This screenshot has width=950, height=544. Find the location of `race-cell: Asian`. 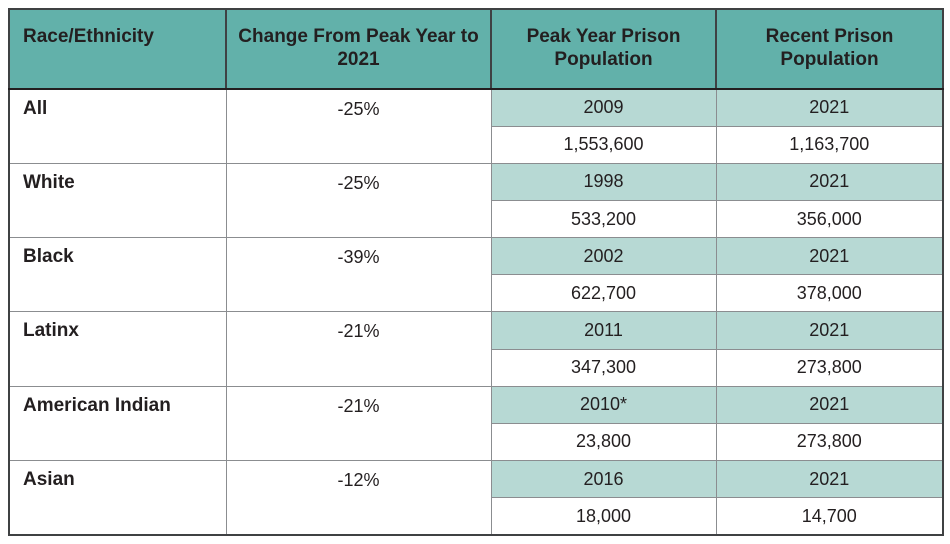

race-cell: Asian is located at coordinates (117, 497).